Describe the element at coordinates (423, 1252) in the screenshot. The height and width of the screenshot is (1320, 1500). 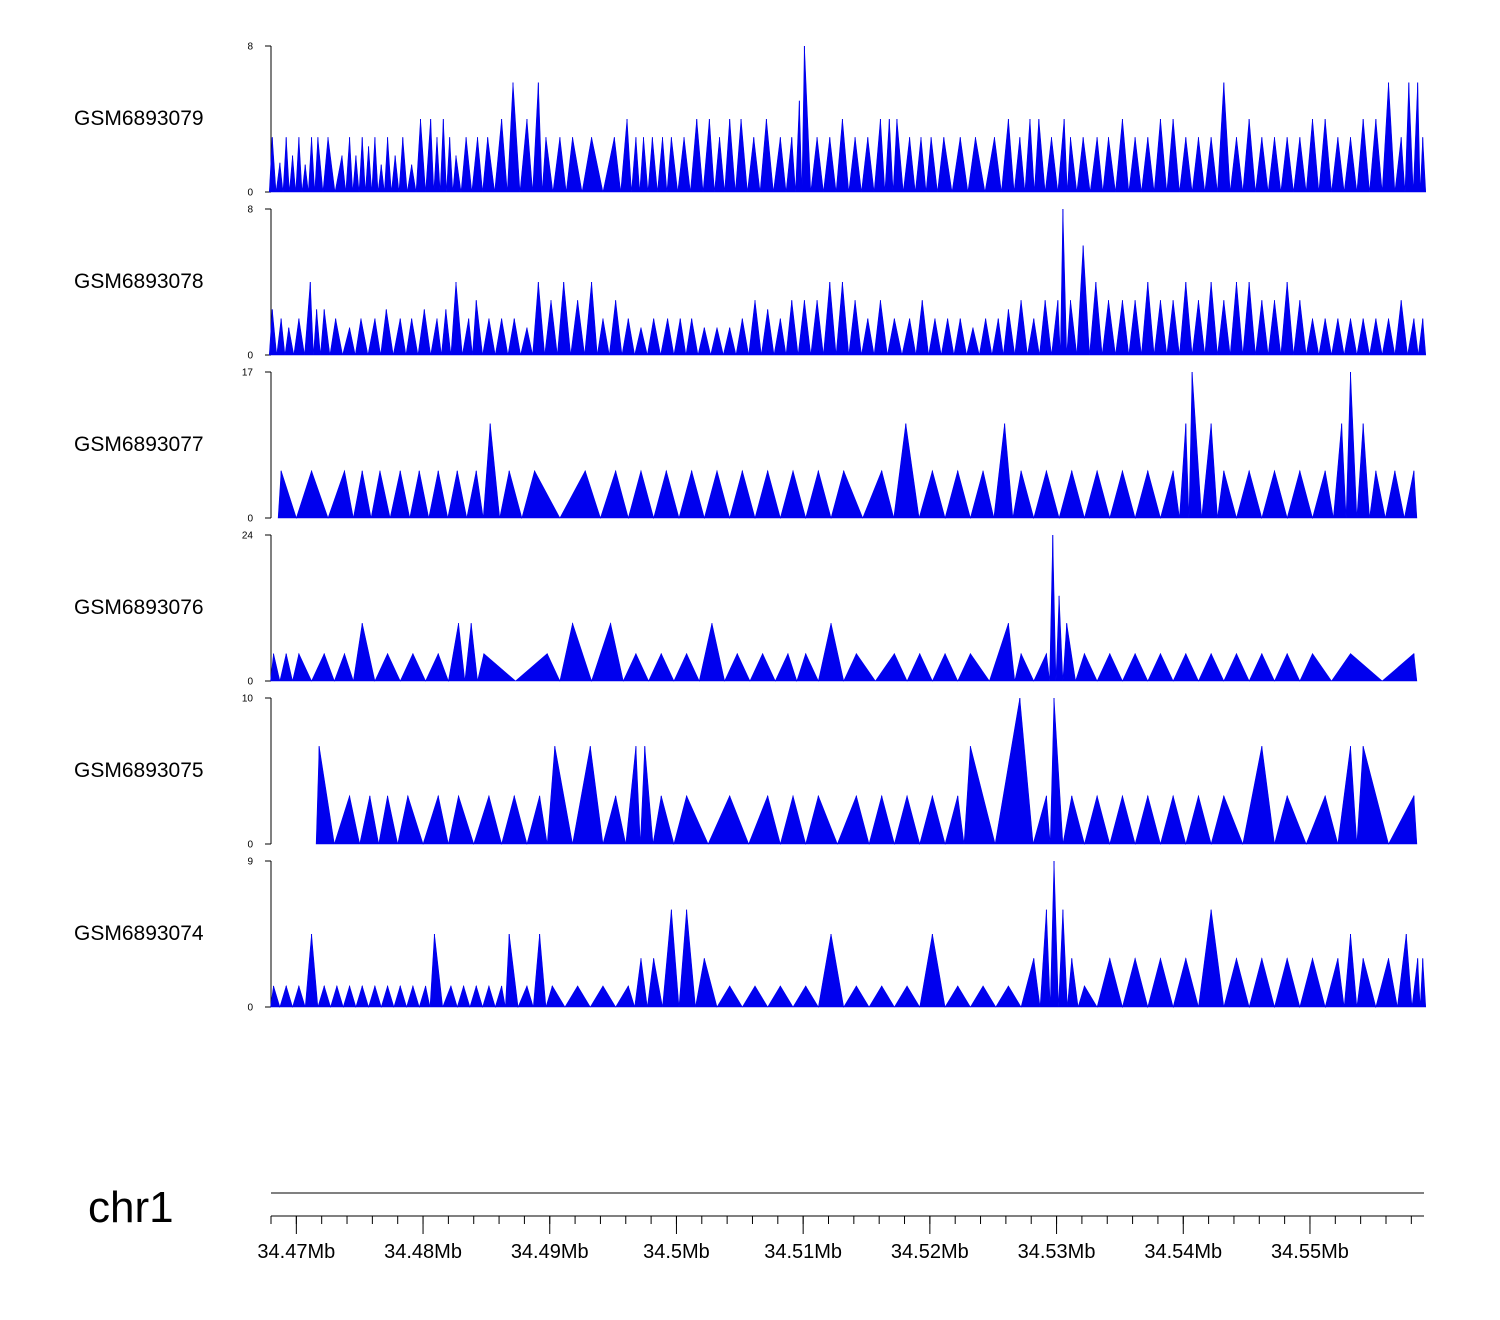
I see `genome-tick-label: 34.48Mb` at that location.